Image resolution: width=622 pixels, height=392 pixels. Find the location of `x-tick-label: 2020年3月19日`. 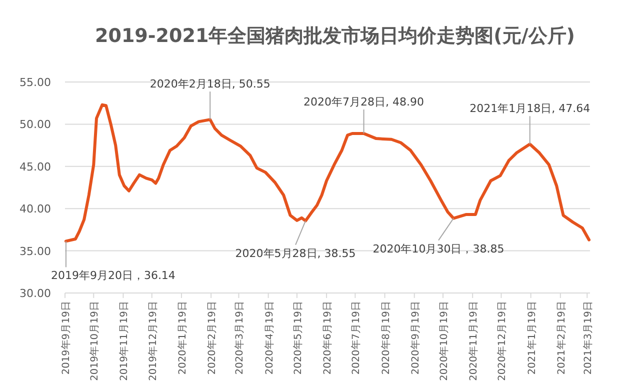

x-tick-label: 2020年3月19日 is located at coordinates (240, 338).